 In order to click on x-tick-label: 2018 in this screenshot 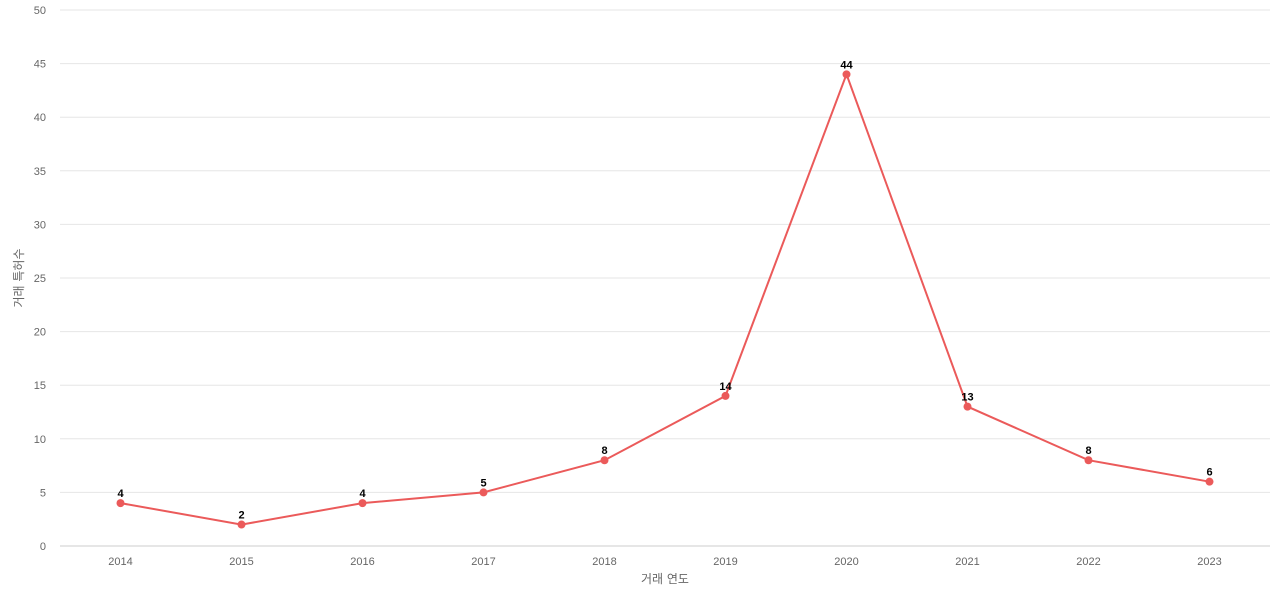, I will do `click(604, 562)`.